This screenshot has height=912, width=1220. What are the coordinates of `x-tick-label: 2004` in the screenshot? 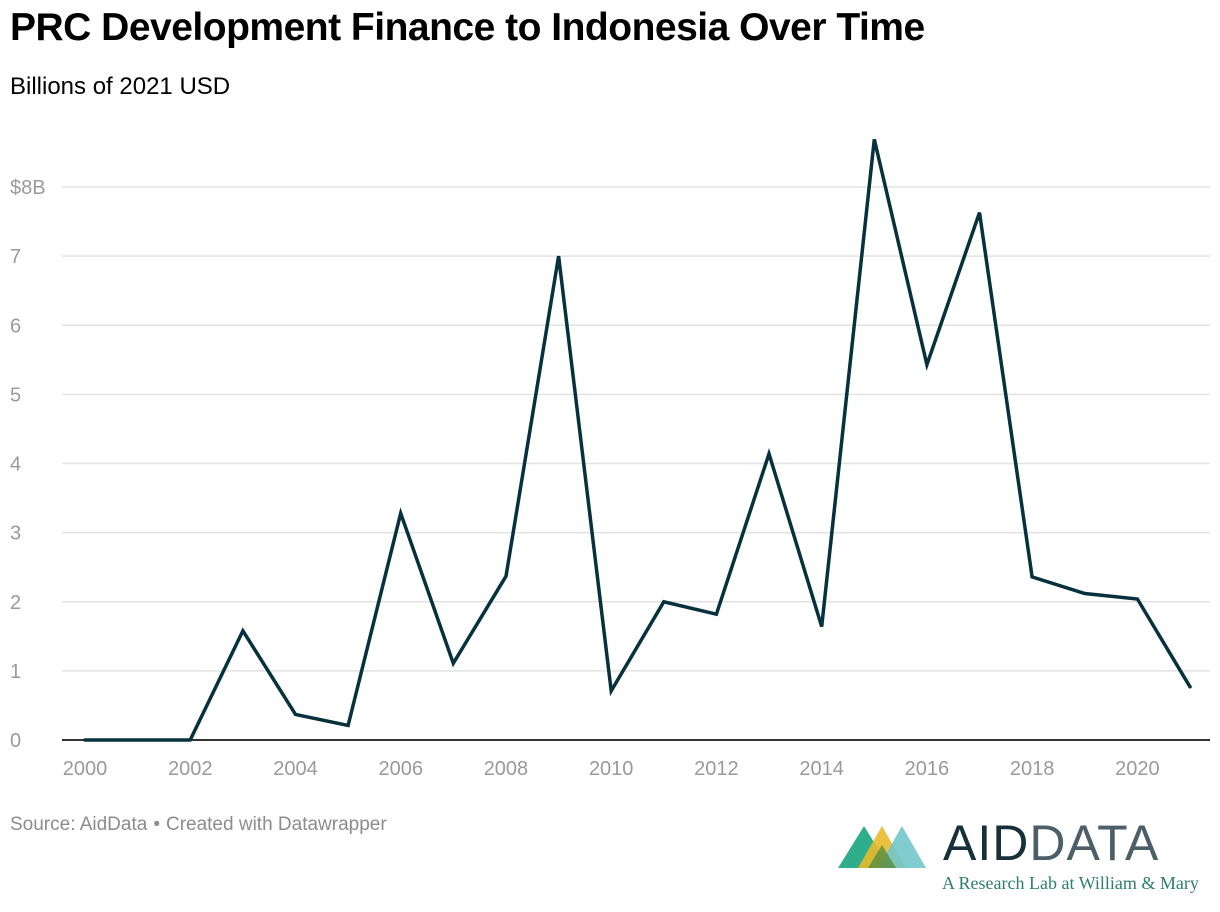 It's located at (295, 769).